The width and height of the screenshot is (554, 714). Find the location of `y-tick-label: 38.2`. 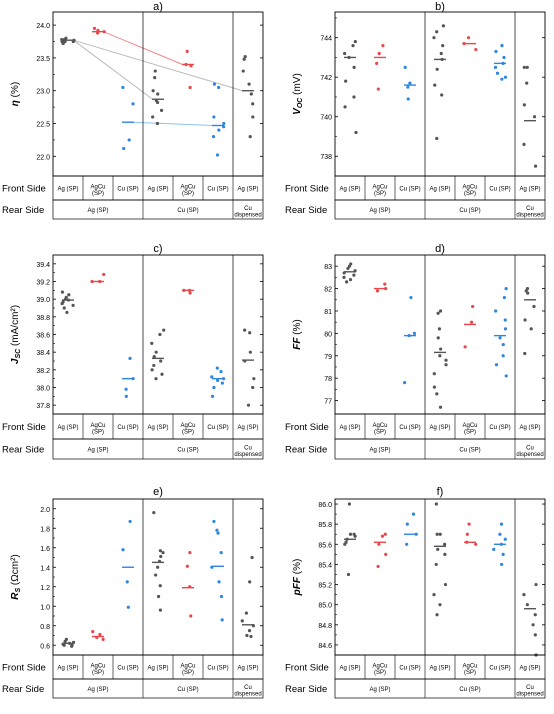

y-tick-label: 38.2 is located at coordinates (43, 371).